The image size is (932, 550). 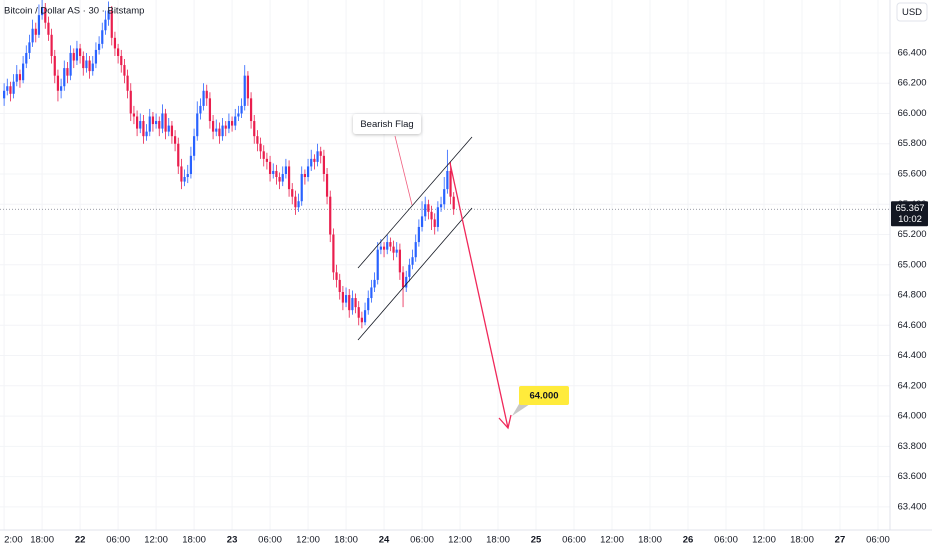 I want to click on x-tick-label: 22, so click(x=80, y=540).